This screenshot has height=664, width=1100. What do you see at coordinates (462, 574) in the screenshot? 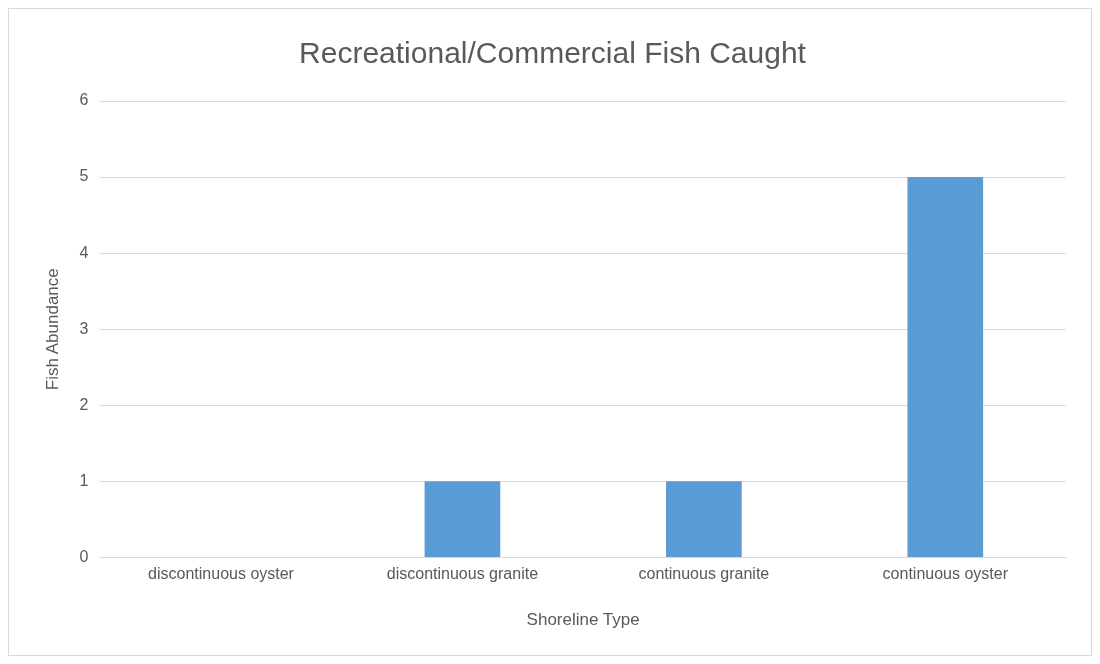
I see `x-tick-label: discontinuous granite` at bounding box center [462, 574].